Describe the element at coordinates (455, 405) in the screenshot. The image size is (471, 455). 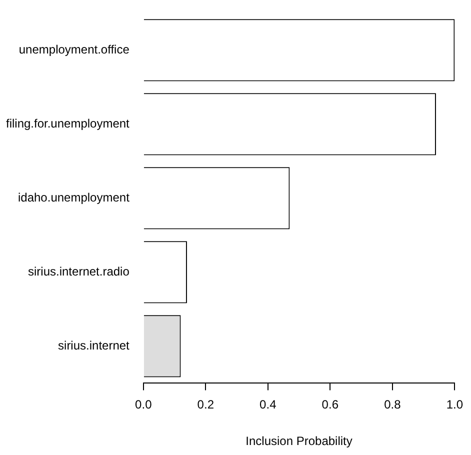
I see `x-tick-label: 1.0` at that location.